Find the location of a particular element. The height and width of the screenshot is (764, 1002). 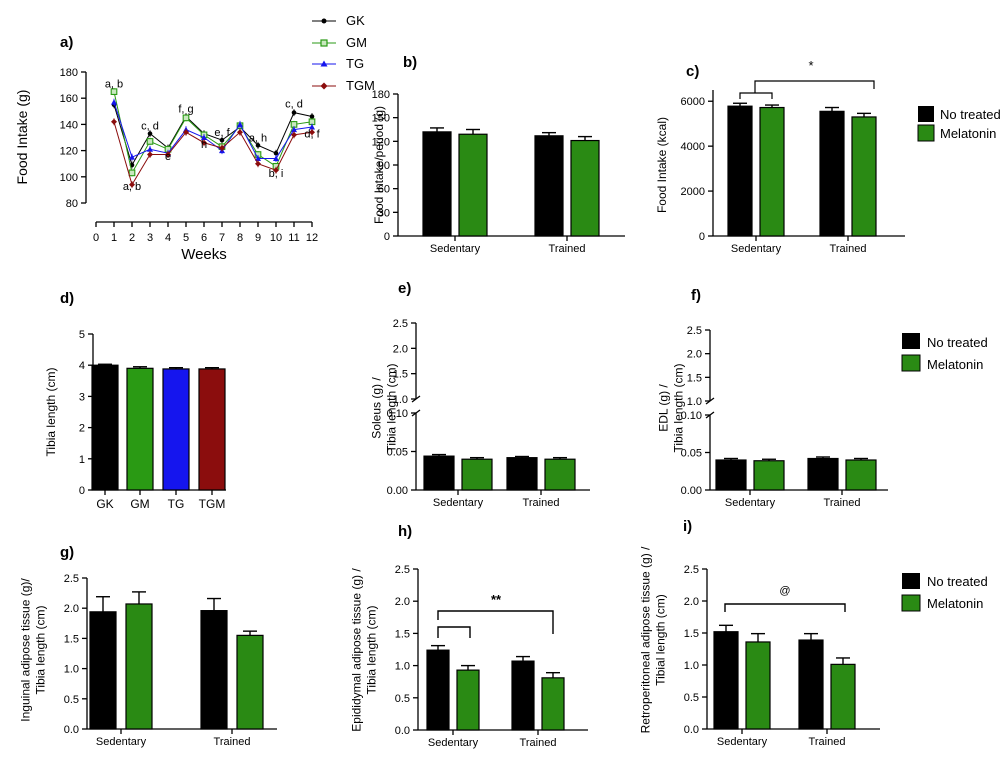

panel-i-y-tick-label: 2.5 is located at coordinates (691, 570).